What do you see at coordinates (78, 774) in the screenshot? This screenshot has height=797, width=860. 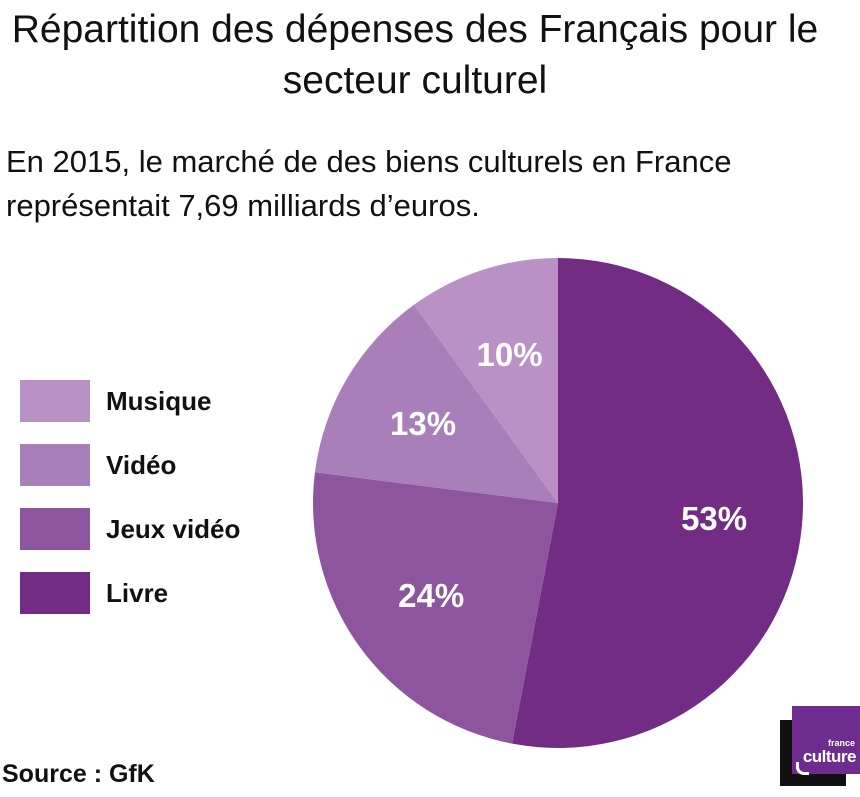 I see `source-note: Source : GfK` at bounding box center [78, 774].